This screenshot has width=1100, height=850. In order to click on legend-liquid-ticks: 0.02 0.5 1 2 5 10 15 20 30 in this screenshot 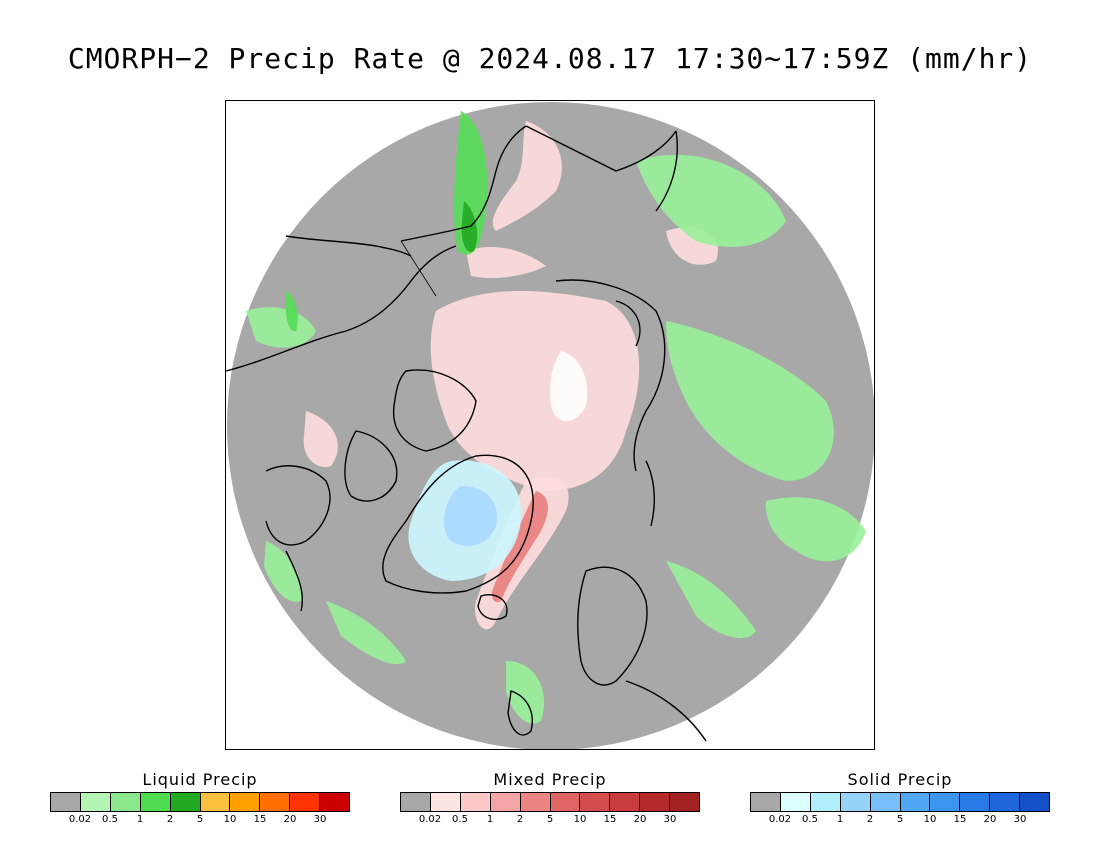, I will do `click(200, 819)`.